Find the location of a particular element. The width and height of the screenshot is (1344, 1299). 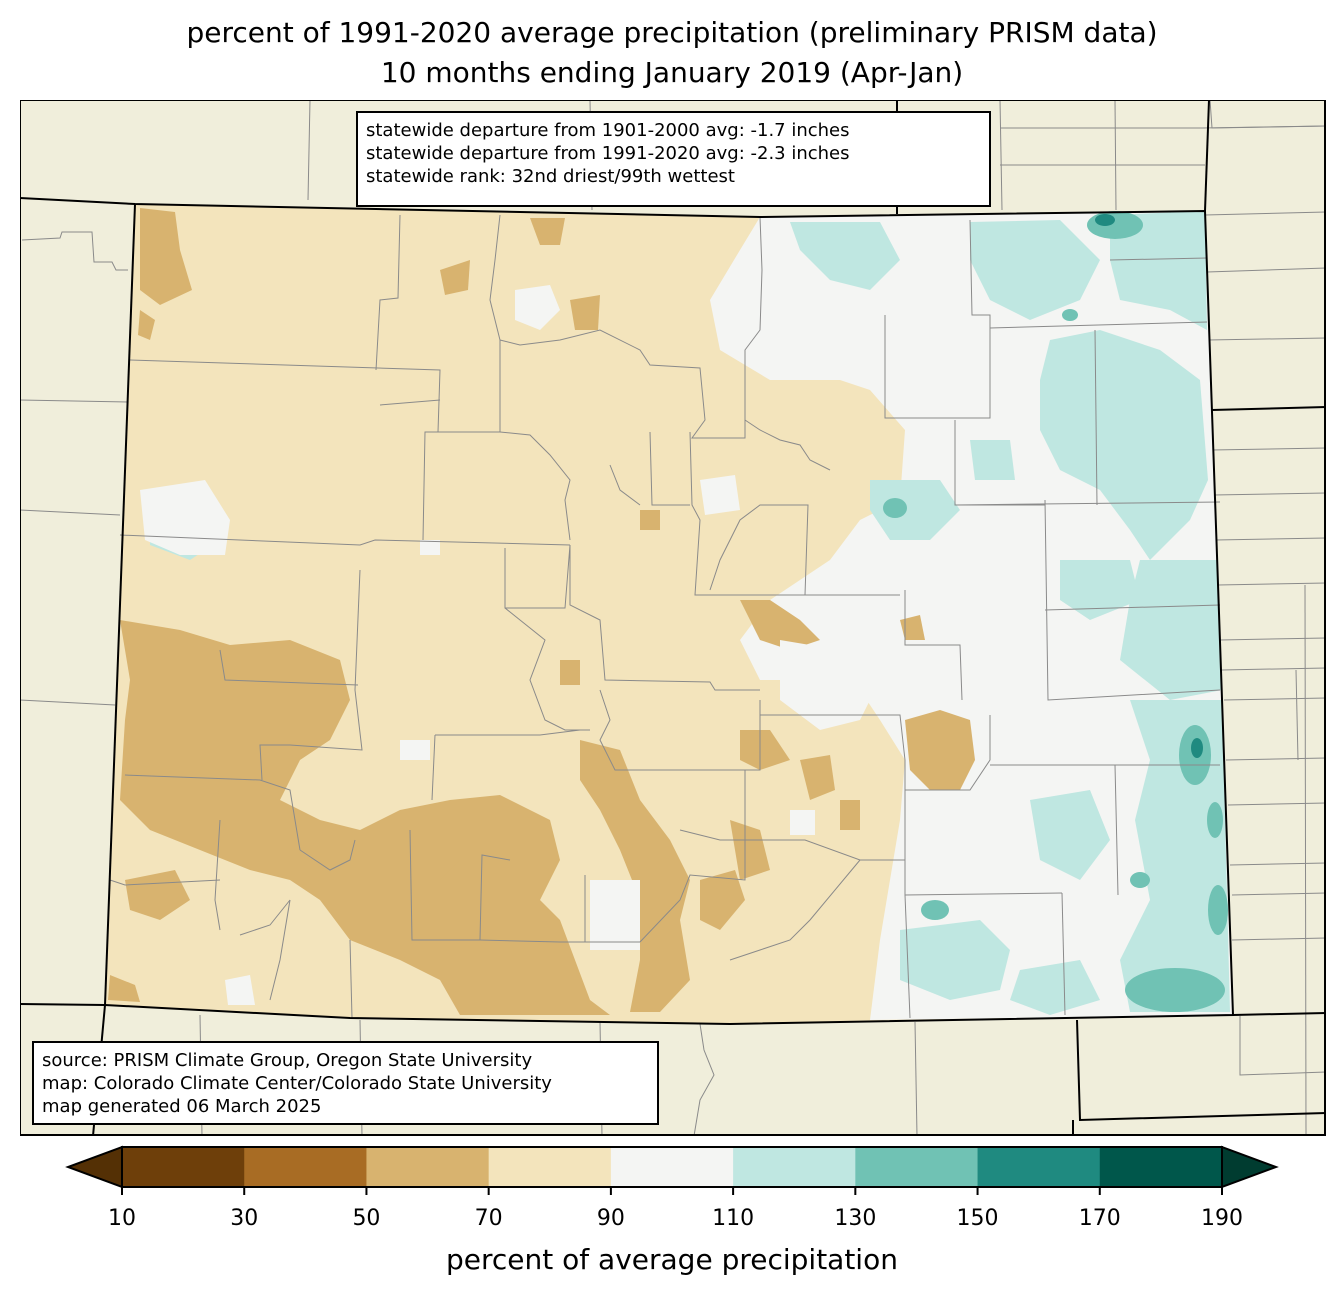

colorbar-tick-label: 30 is located at coordinates (244, 1218).